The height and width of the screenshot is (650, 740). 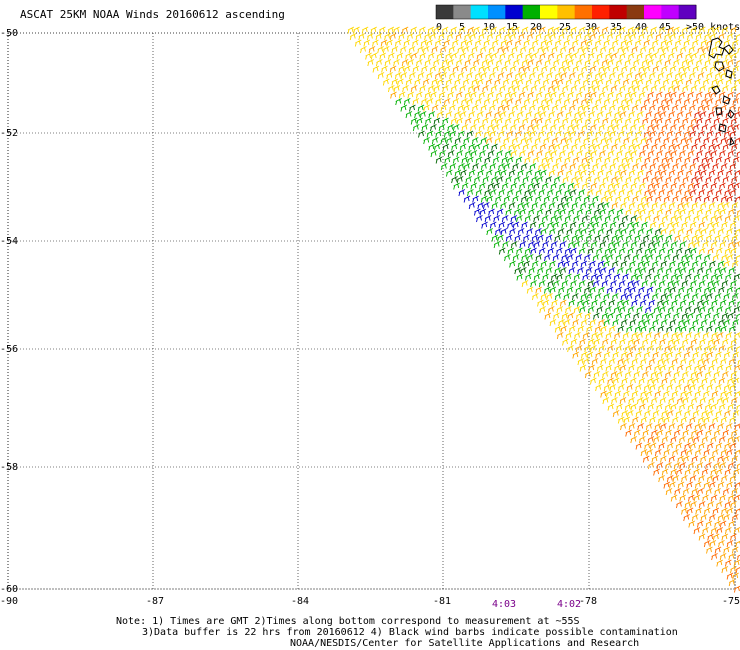 I want to click on lon-label-2: -84, so click(x=300, y=601).